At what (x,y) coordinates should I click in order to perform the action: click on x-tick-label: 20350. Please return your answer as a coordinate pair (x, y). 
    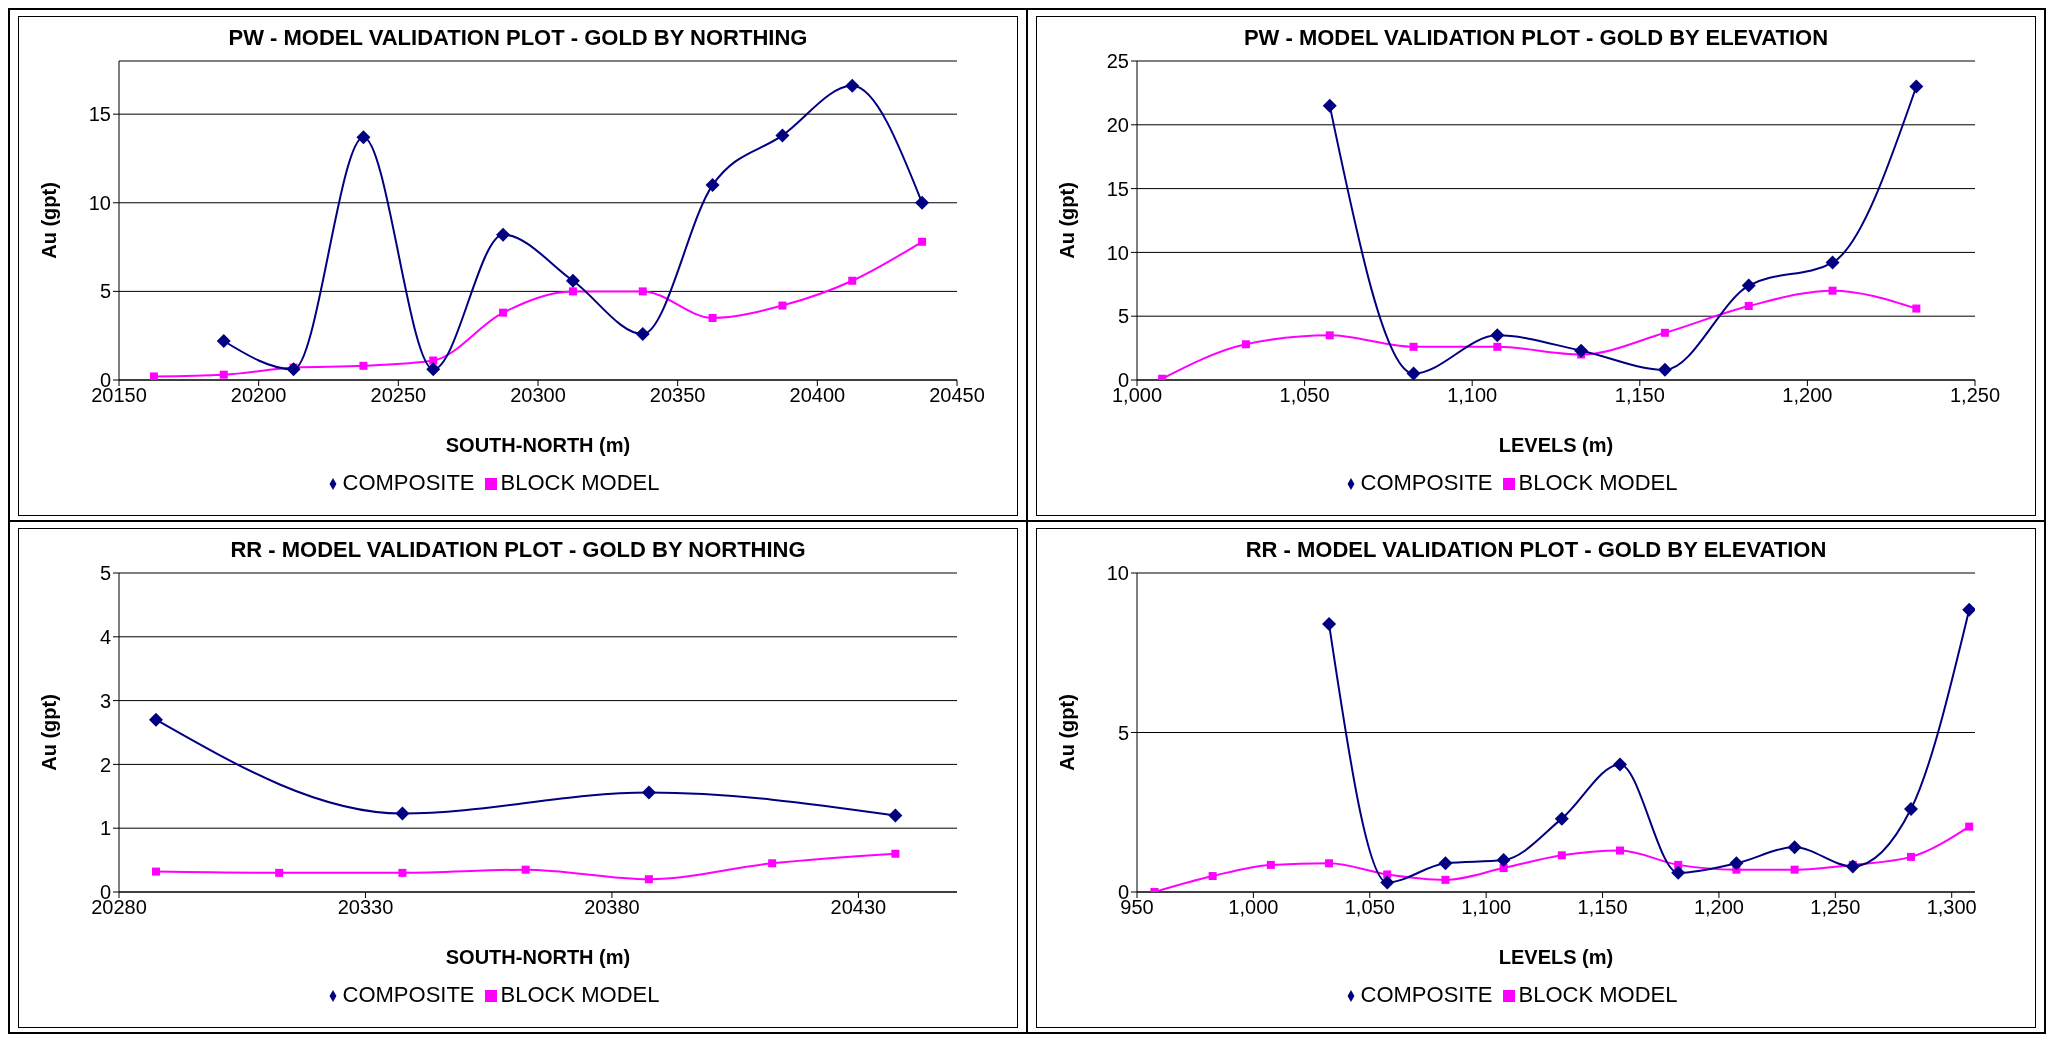
    Looking at the image, I should click on (677, 395).